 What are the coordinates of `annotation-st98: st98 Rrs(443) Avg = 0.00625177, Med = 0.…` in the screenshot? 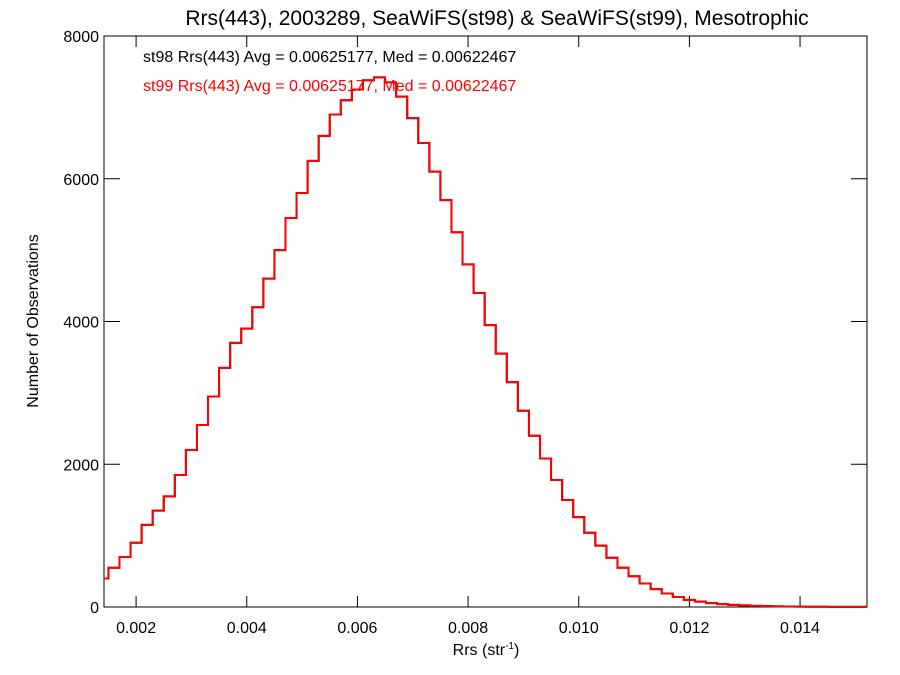 It's located at (329, 57).